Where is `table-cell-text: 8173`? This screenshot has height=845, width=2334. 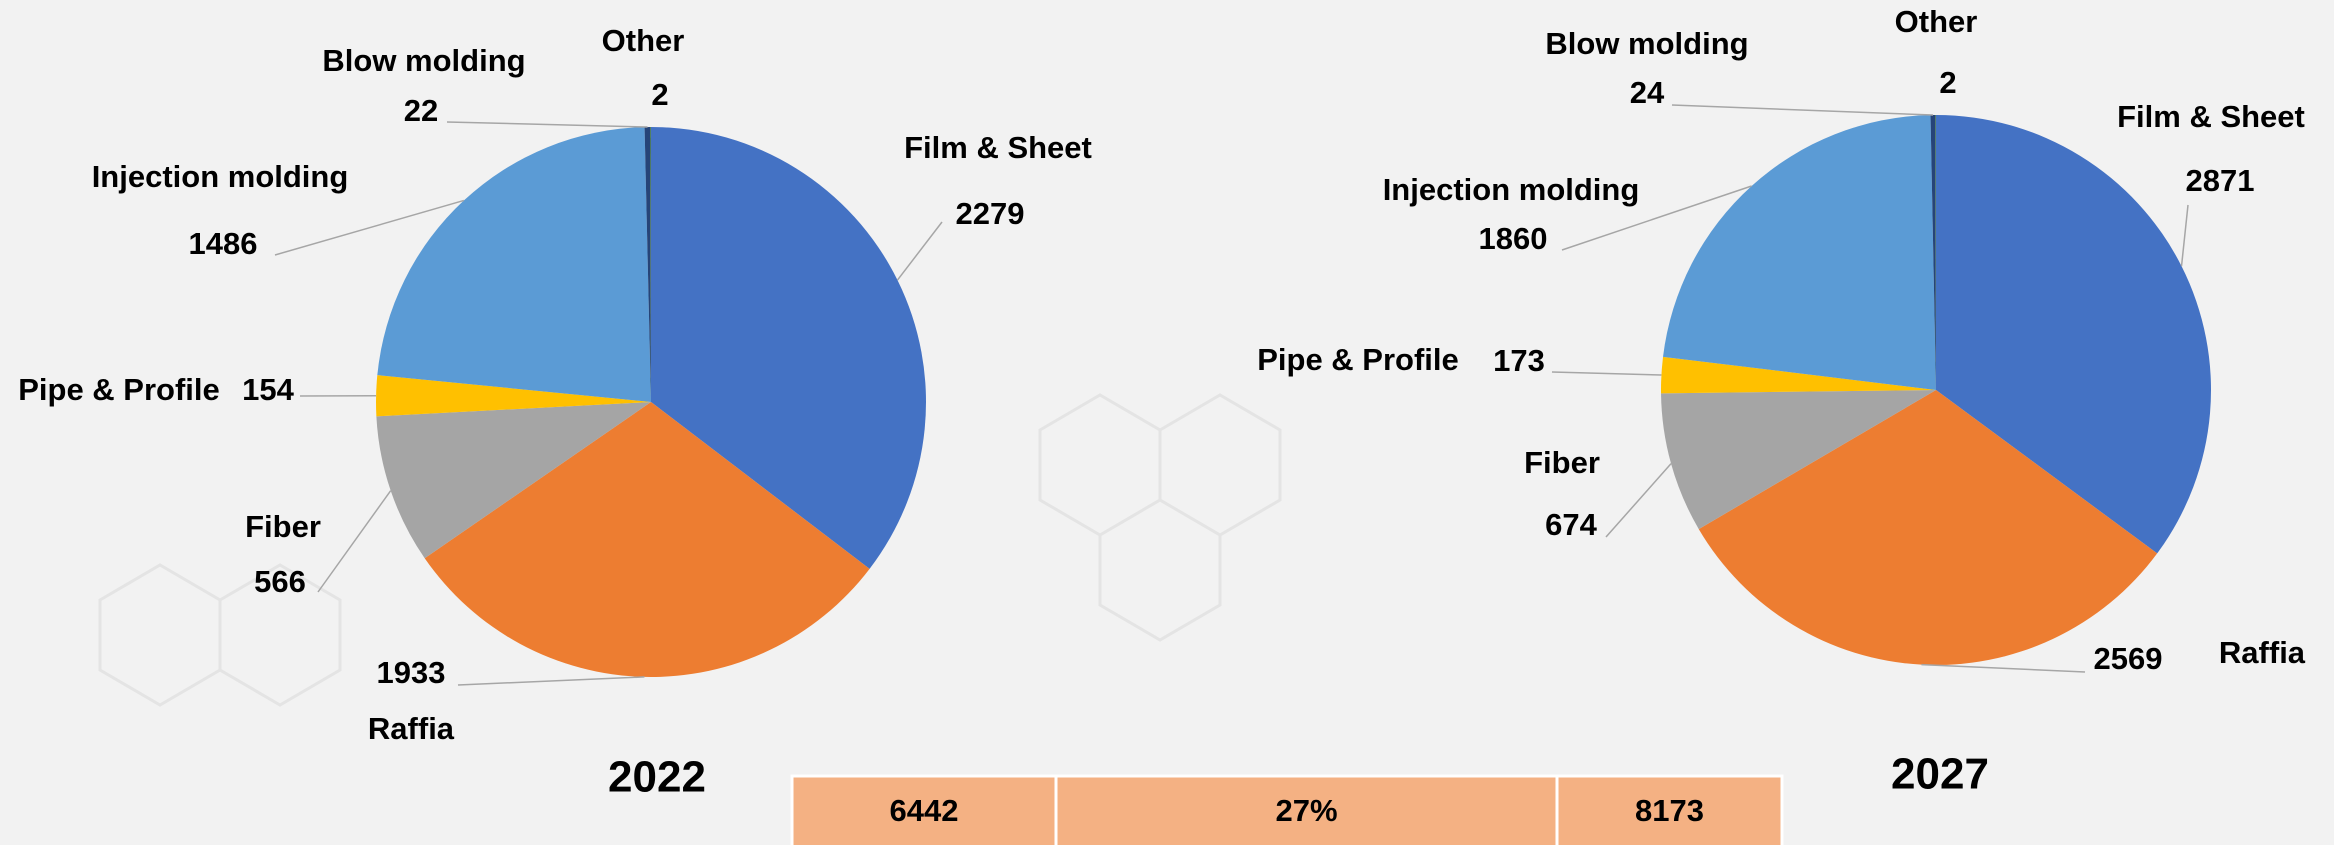
table-cell-text: 8173 is located at coordinates (1669, 810).